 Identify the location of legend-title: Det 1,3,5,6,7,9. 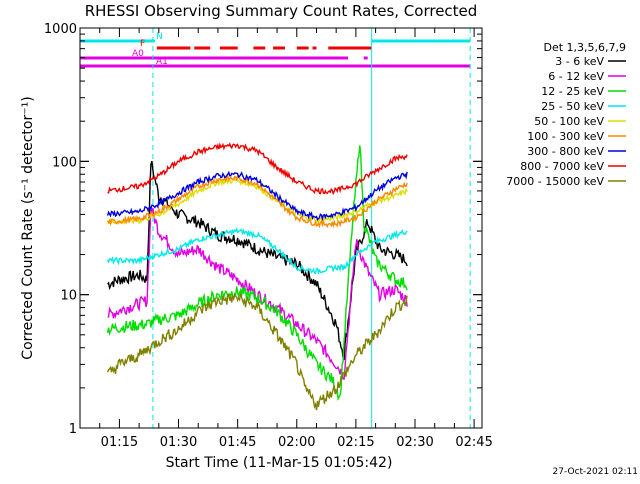
(584, 47).